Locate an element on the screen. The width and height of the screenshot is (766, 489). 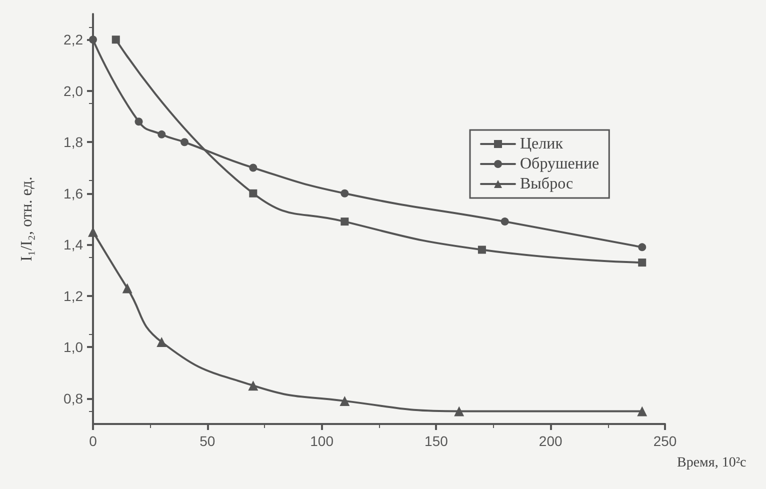
y-tick-label: 1,8 is located at coordinates (74, 142).